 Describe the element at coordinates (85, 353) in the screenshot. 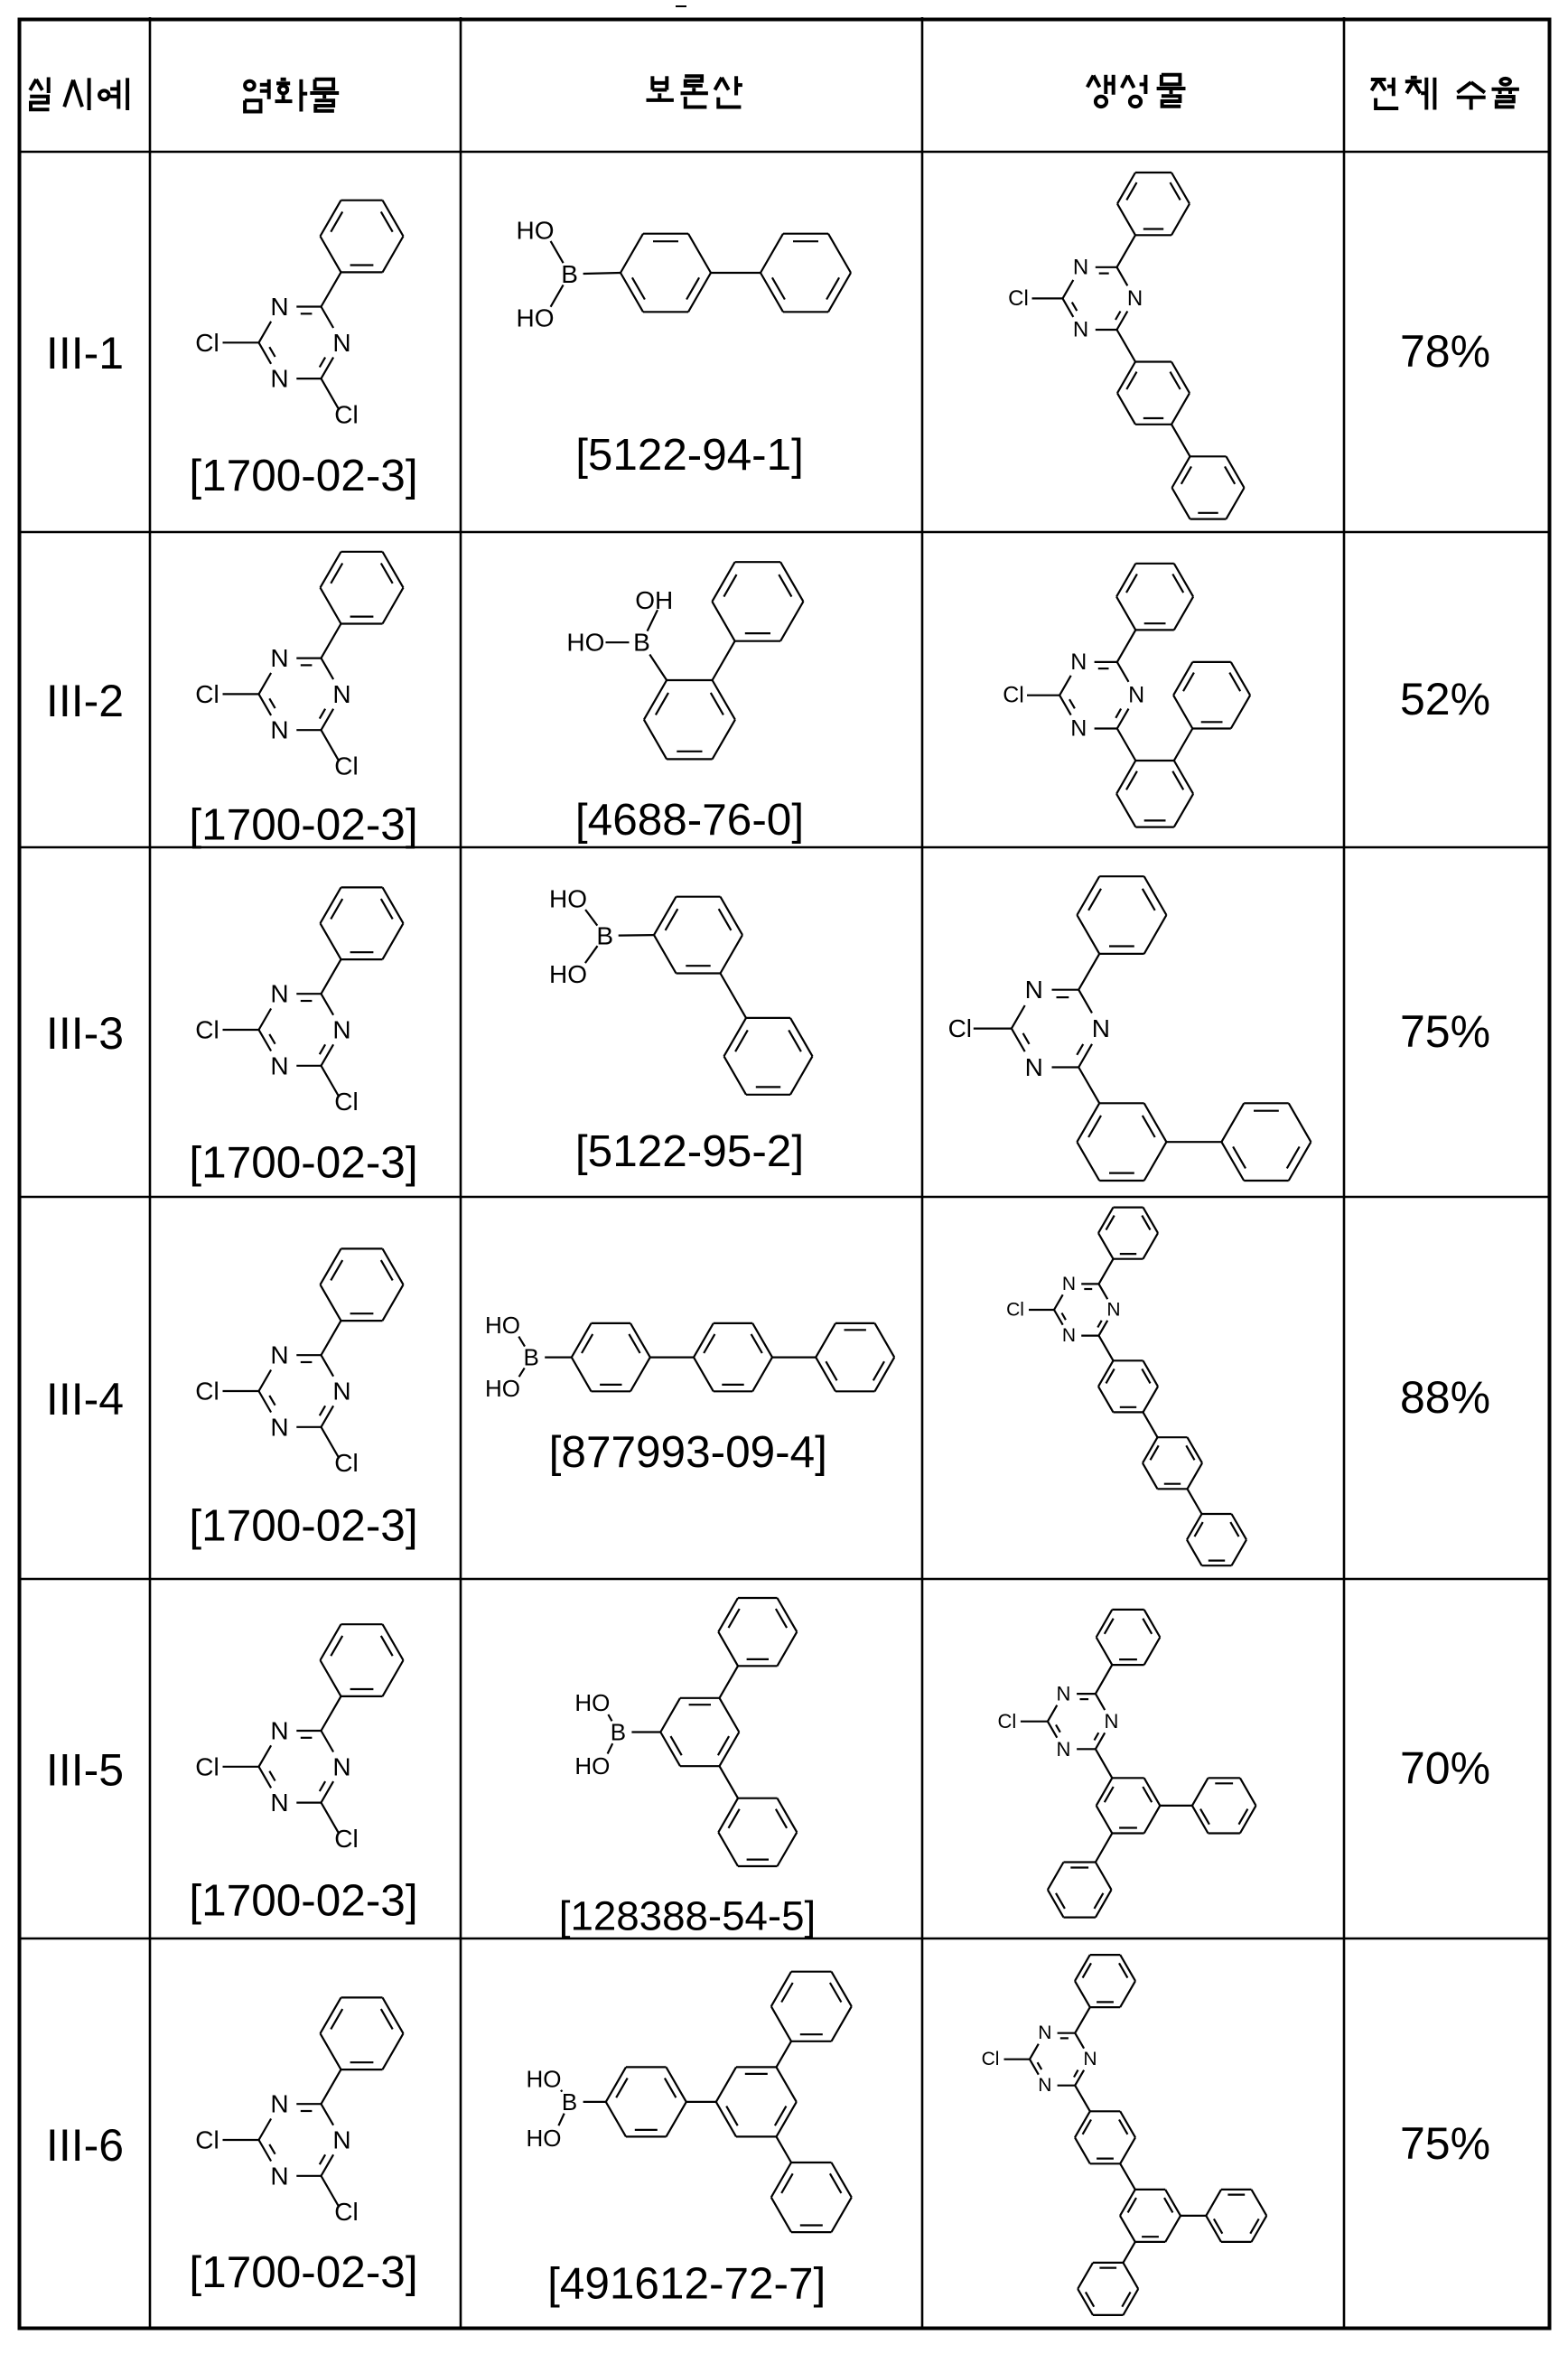

I see `svg-text: III-1` at that location.